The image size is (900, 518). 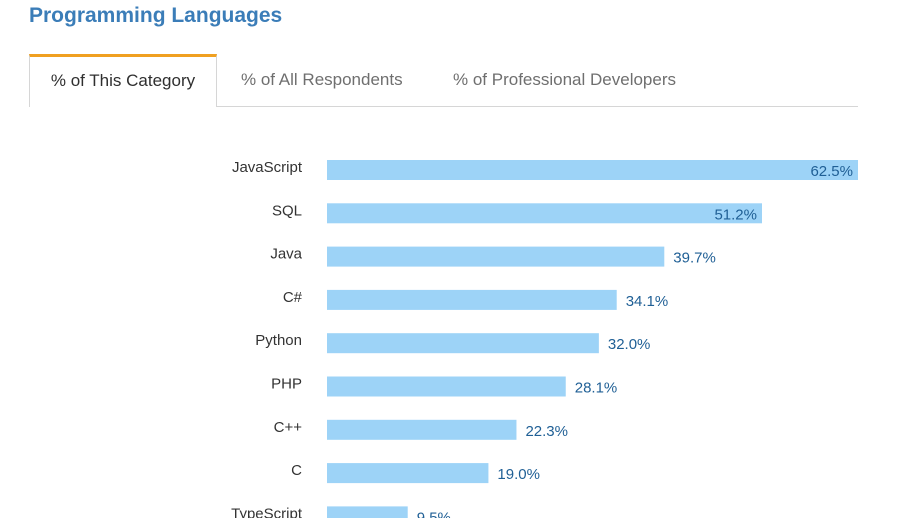 What do you see at coordinates (592, 170) in the screenshot?
I see `bar-javascript` at bounding box center [592, 170].